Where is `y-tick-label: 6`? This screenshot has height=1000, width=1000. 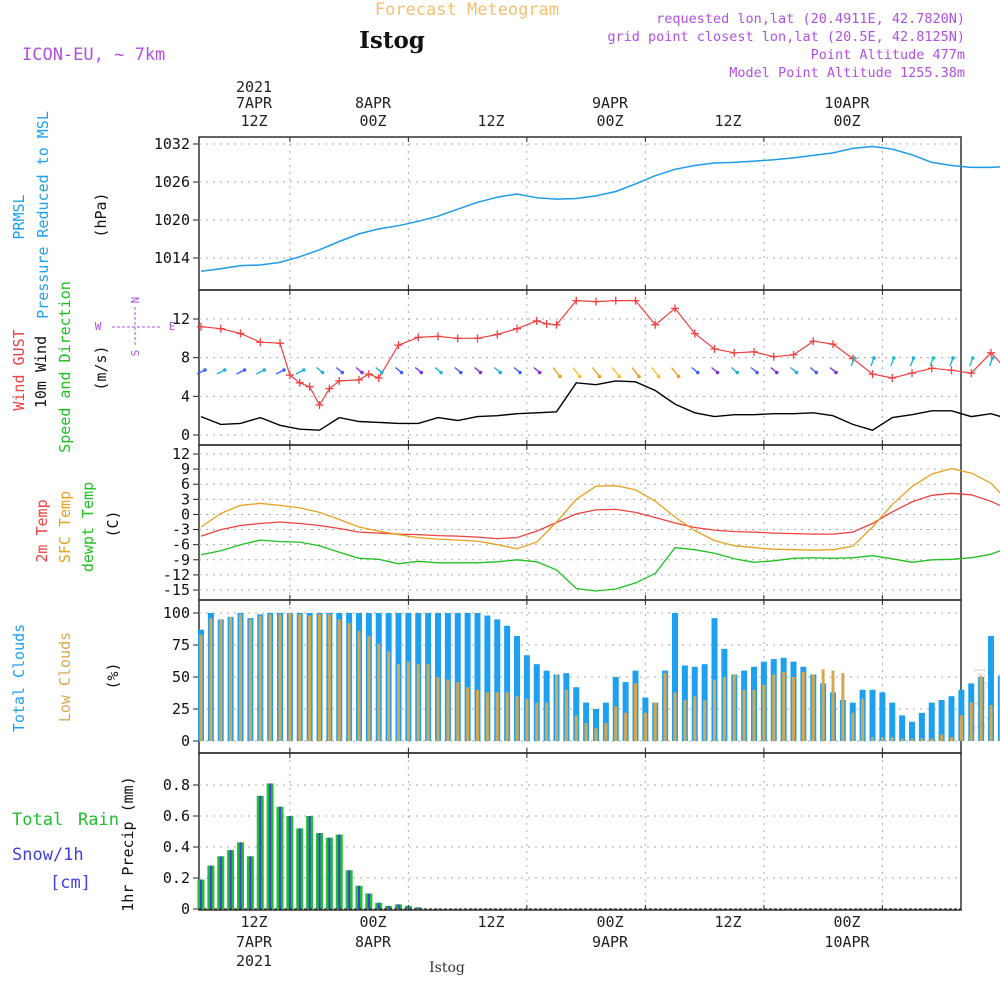 y-tick-label: 6 is located at coordinates (185, 484).